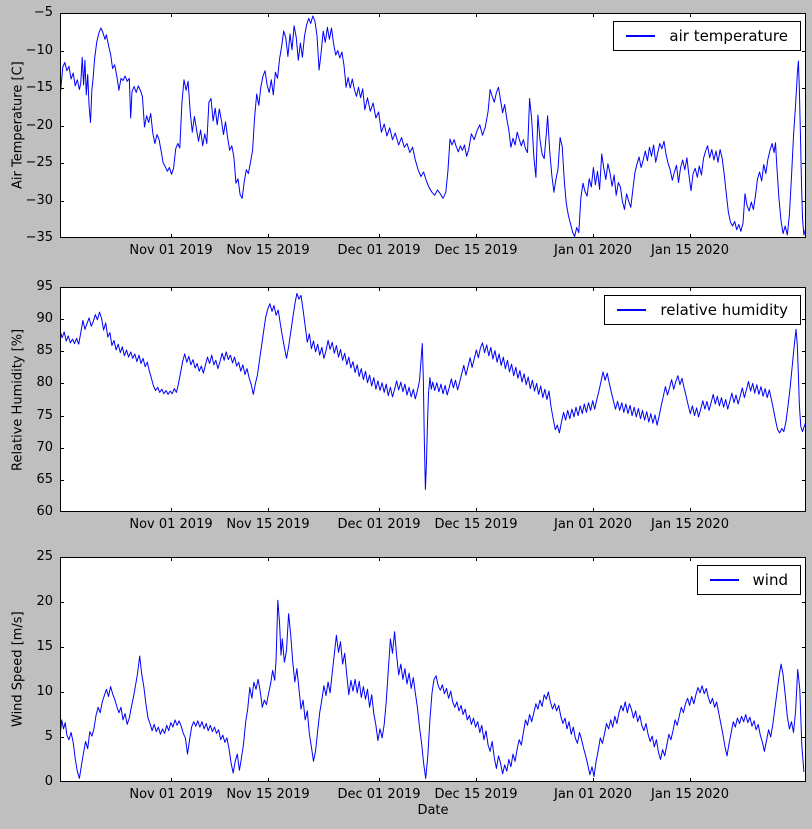 This screenshot has height=829, width=812. I want to click on legend-air-temperature: air temperature, so click(707, 36).